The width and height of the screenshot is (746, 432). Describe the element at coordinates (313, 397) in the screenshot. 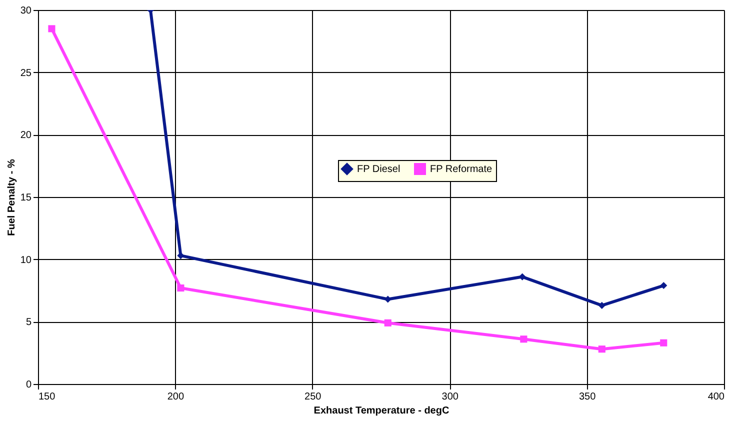

I see `x-tick-label: 250` at that location.